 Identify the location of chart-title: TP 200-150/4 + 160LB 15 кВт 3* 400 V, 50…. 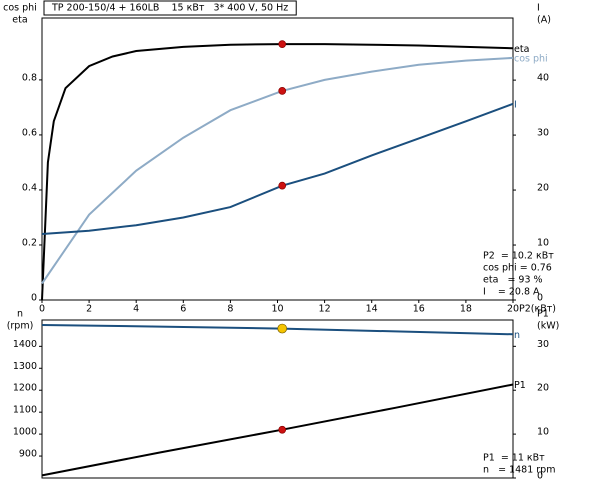
(169, 8).